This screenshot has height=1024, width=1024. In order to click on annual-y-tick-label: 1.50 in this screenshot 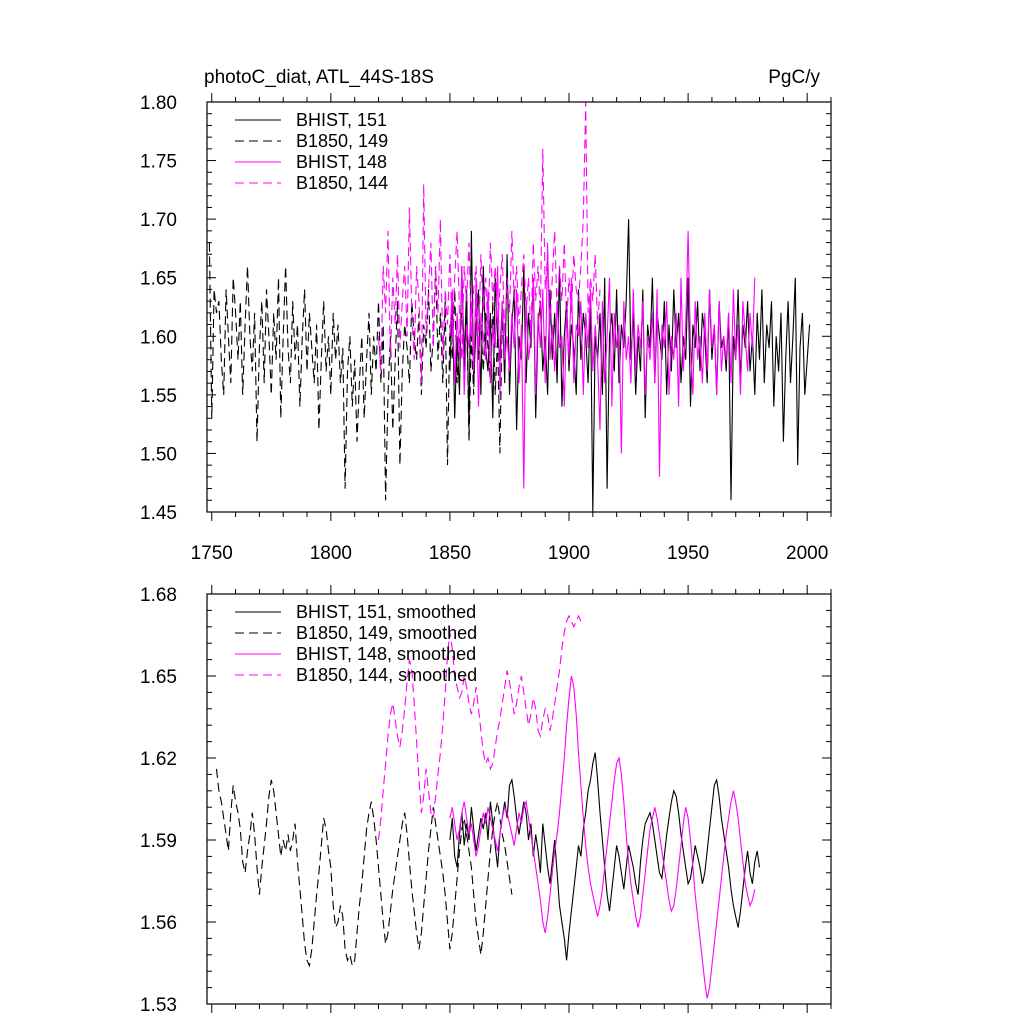, I will do `click(158, 454)`.